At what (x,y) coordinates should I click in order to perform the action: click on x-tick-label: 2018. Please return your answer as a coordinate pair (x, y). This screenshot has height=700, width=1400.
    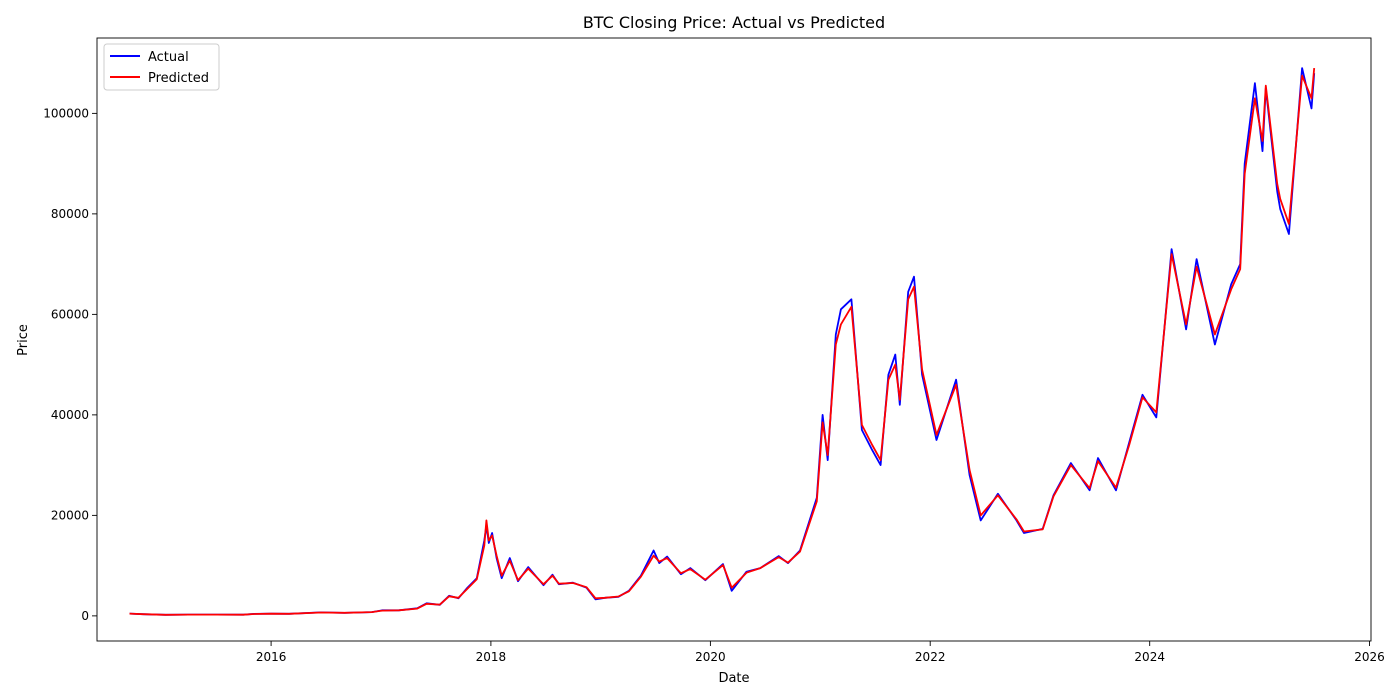
    Looking at the image, I should click on (491, 657).